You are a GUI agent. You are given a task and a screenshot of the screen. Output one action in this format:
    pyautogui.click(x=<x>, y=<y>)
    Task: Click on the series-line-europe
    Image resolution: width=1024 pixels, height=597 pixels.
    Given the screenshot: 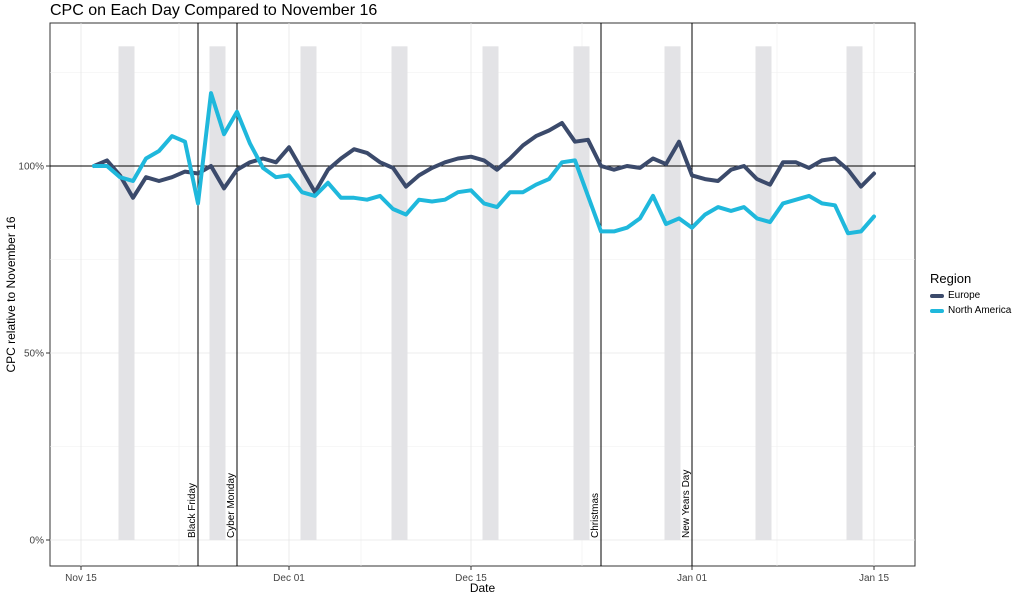 What is the action you would take?
    pyautogui.click(x=484, y=160)
    